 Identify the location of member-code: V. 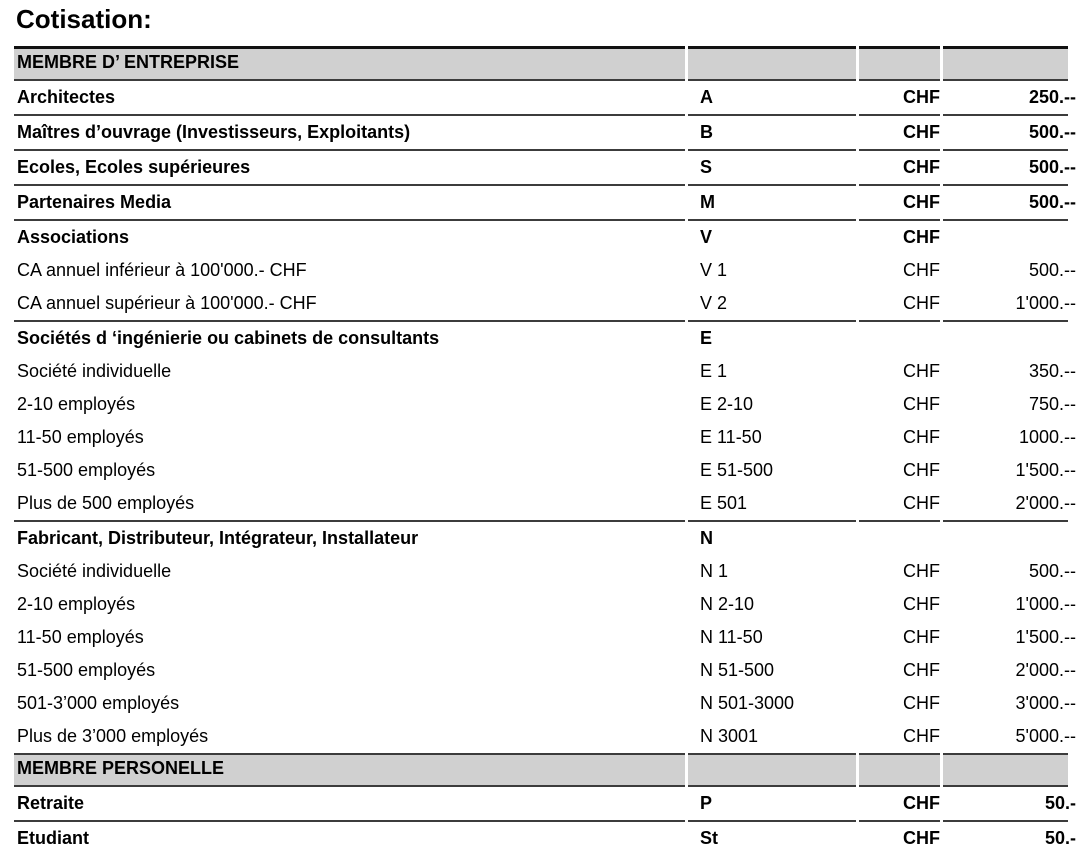
(772, 236).